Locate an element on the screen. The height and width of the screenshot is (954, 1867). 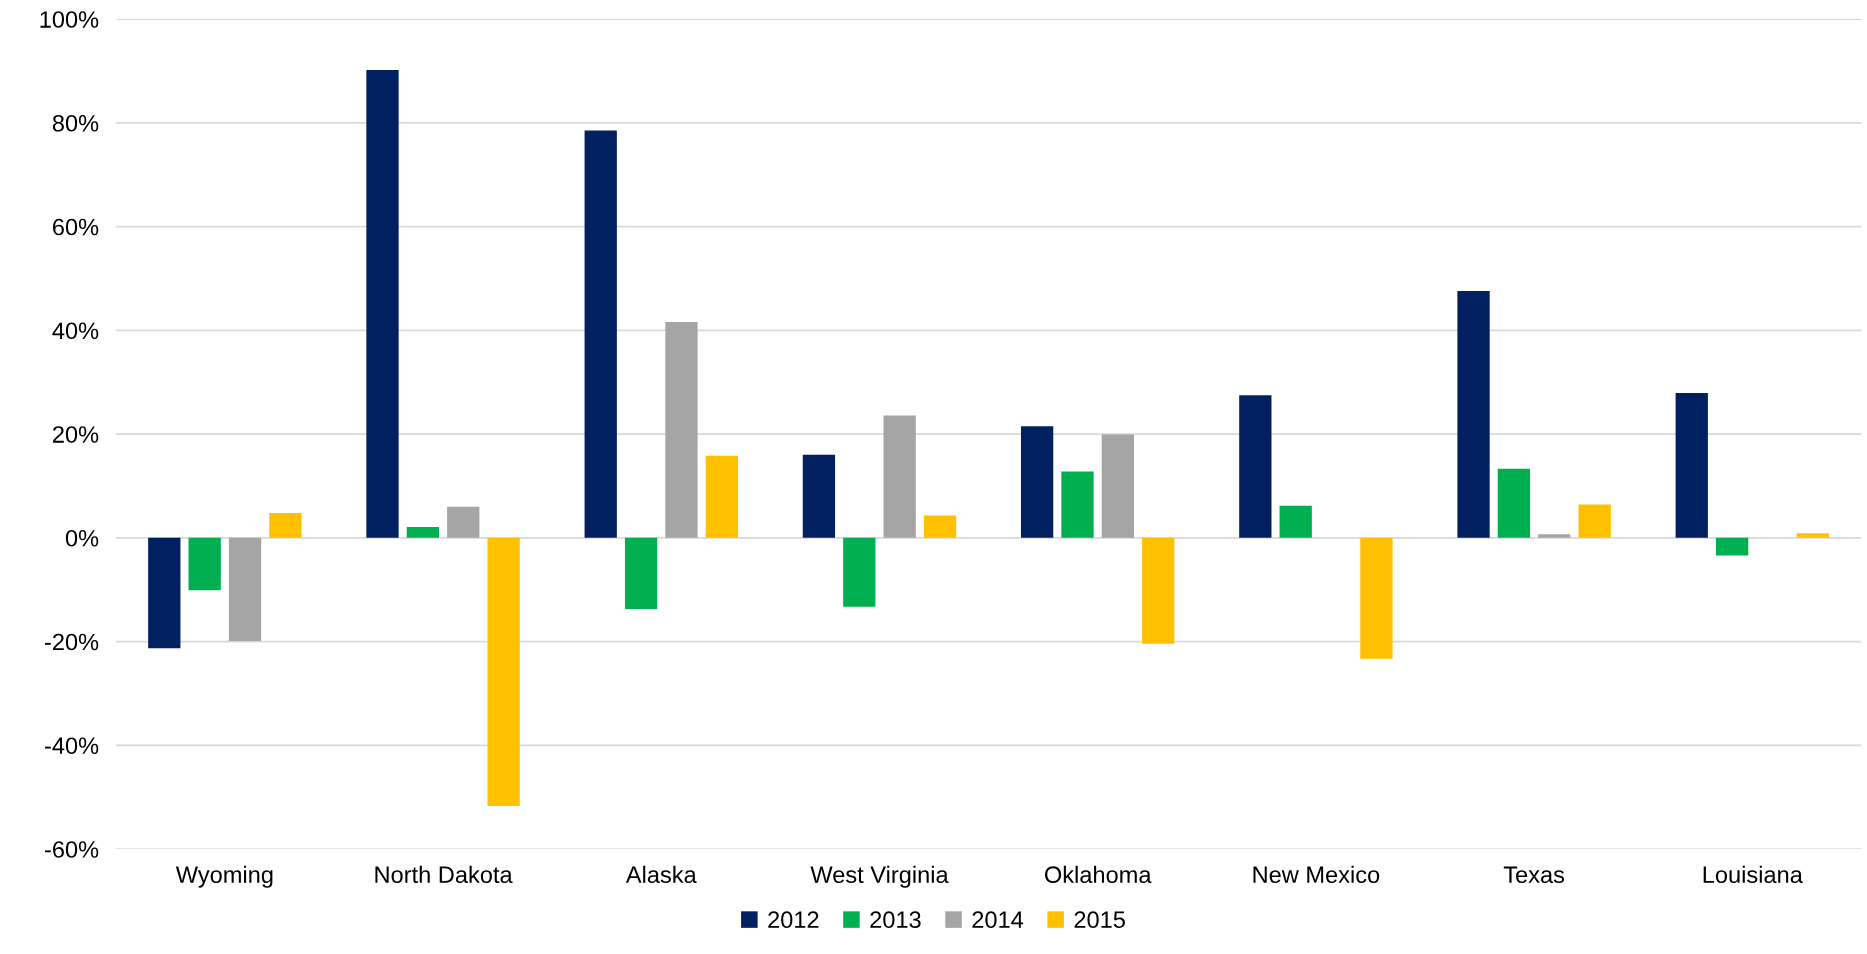
y-tick-label: -60% is located at coordinates (72, 849).